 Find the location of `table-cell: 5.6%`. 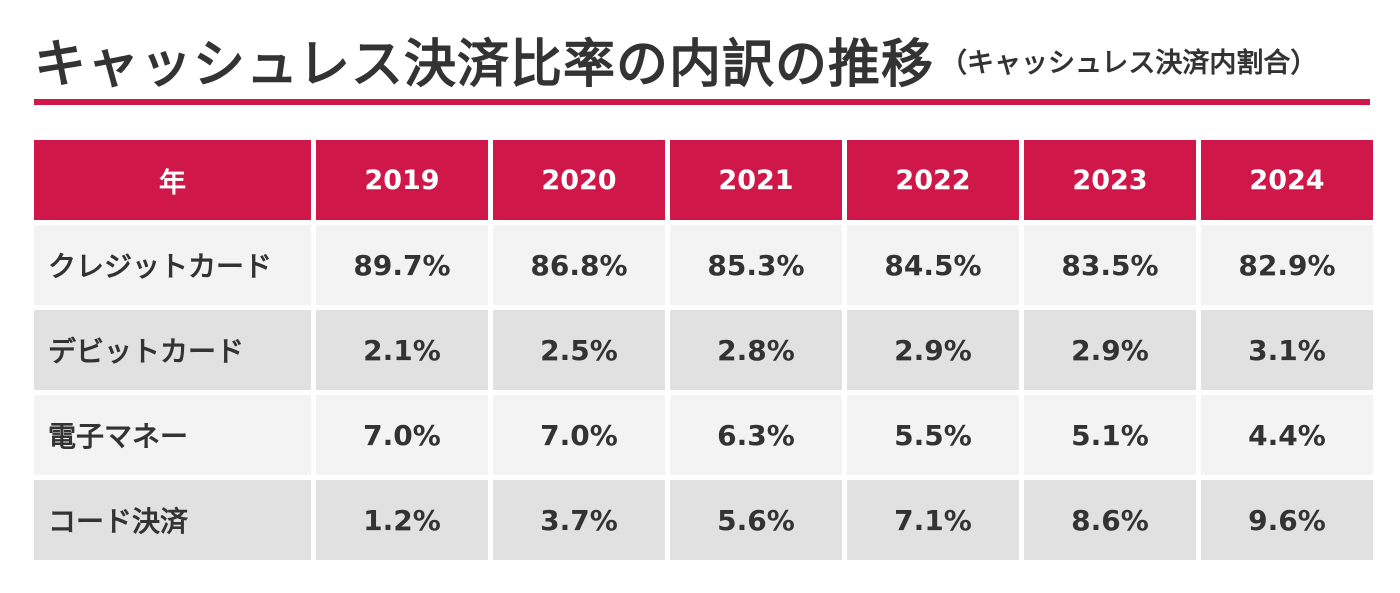

table-cell: 5.6% is located at coordinates (756, 520).